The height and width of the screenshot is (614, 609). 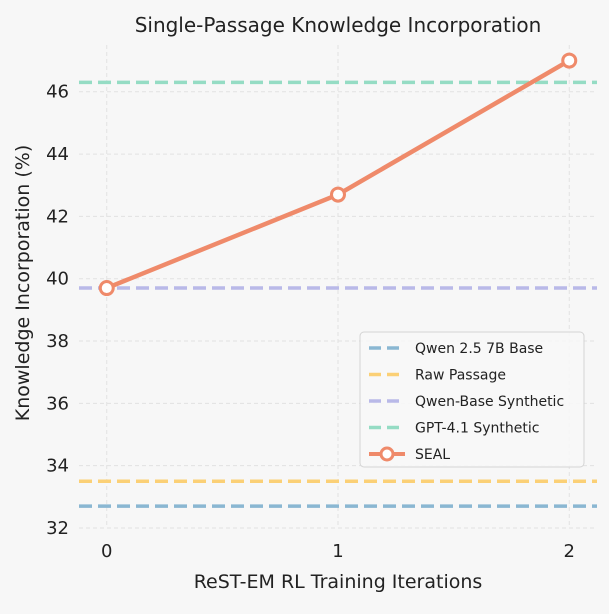 I want to click on y-tick-label: 40, so click(x=57, y=279).